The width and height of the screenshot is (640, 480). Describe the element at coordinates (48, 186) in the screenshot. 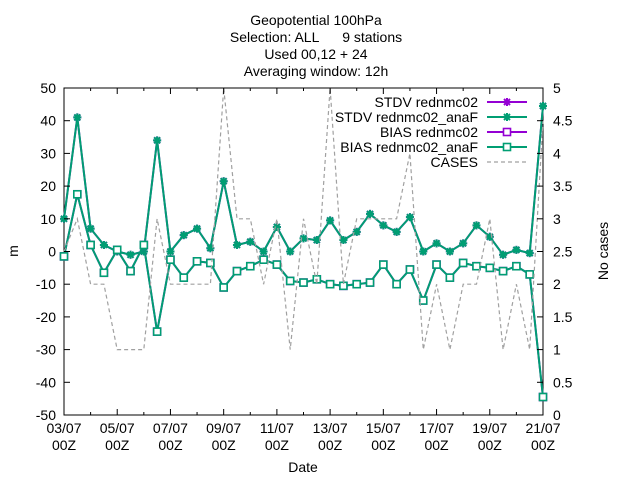

I see `y-tick-label: 20` at that location.